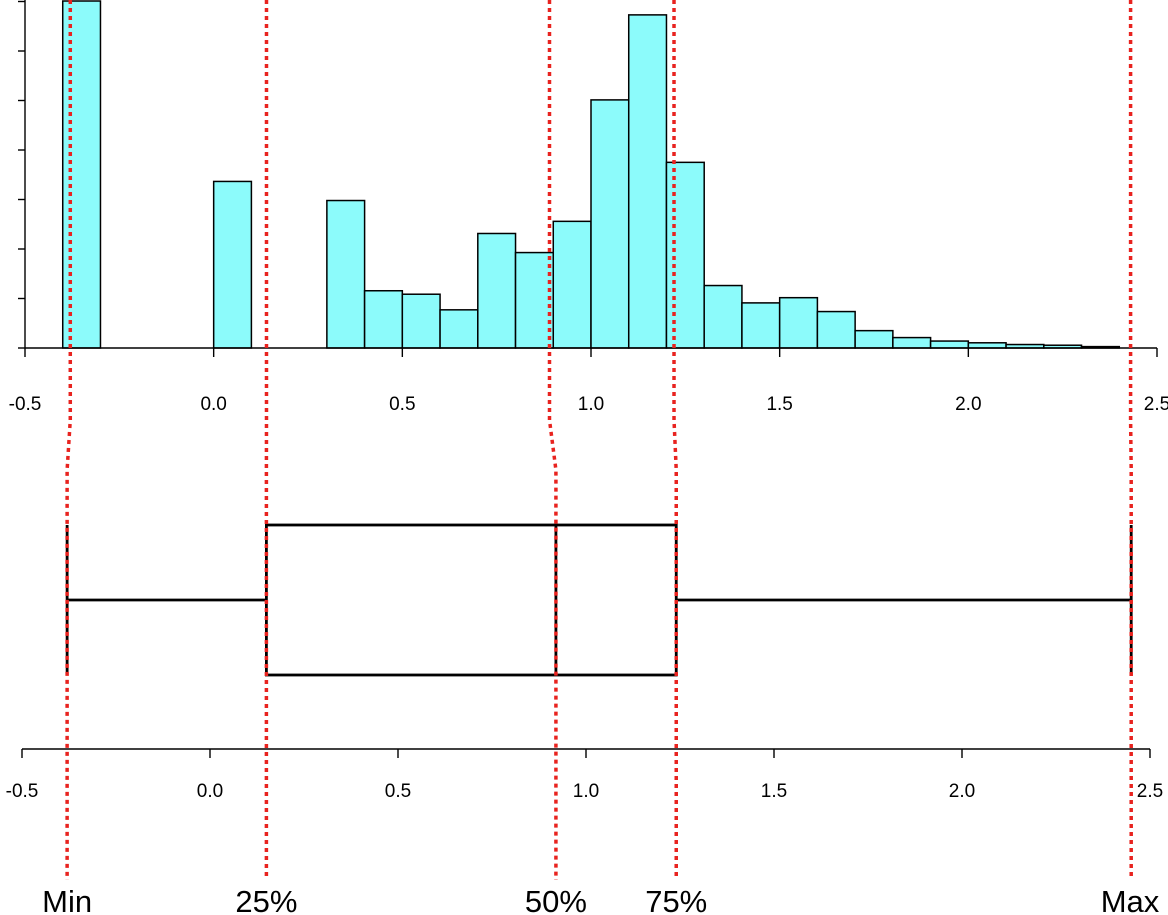 The height and width of the screenshot is (915, 1168). I want to click on quantile-label: Max, so click(1130, 899).